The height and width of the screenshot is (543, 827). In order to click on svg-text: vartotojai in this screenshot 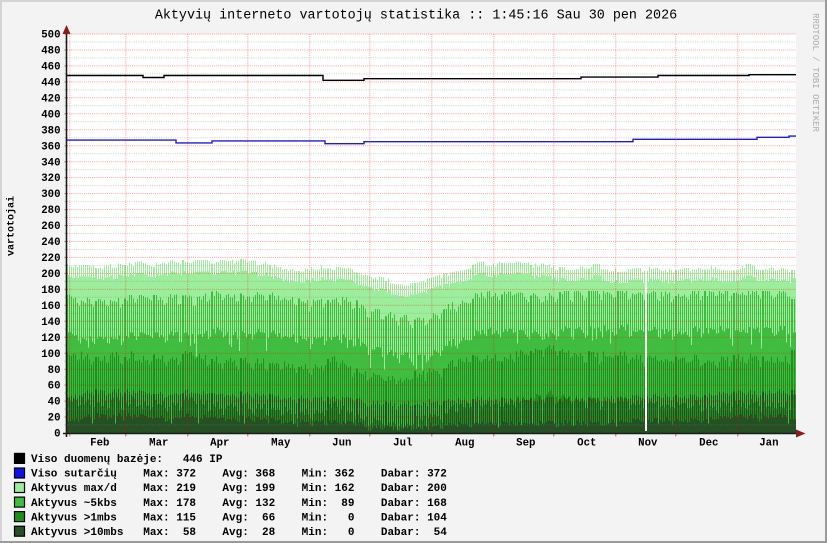, I will do `click(12, 226)`.